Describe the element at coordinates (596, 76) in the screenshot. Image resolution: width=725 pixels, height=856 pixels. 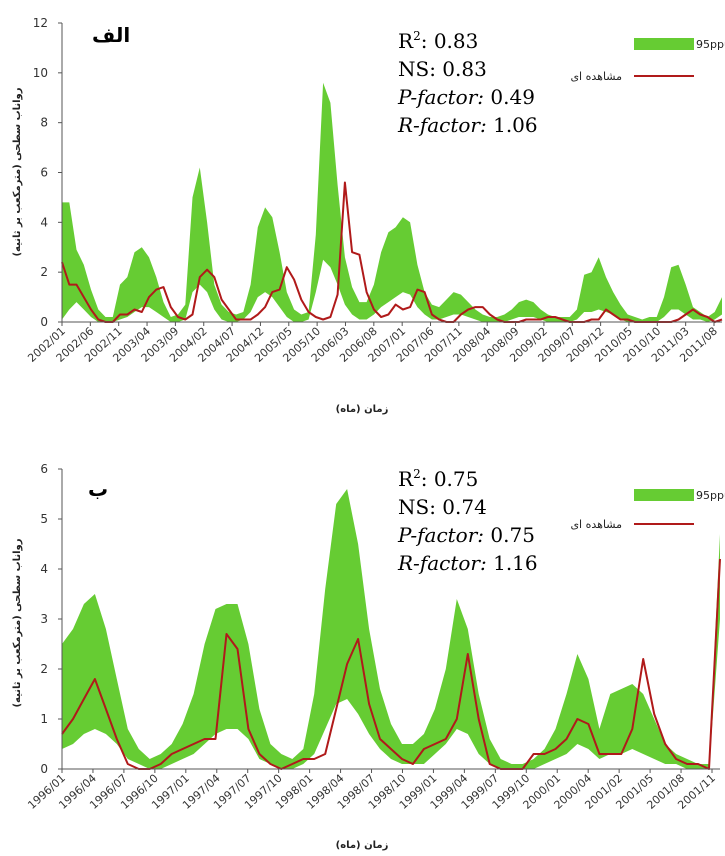
I see `legend-line-label-a: مشاهده ای` at that location.